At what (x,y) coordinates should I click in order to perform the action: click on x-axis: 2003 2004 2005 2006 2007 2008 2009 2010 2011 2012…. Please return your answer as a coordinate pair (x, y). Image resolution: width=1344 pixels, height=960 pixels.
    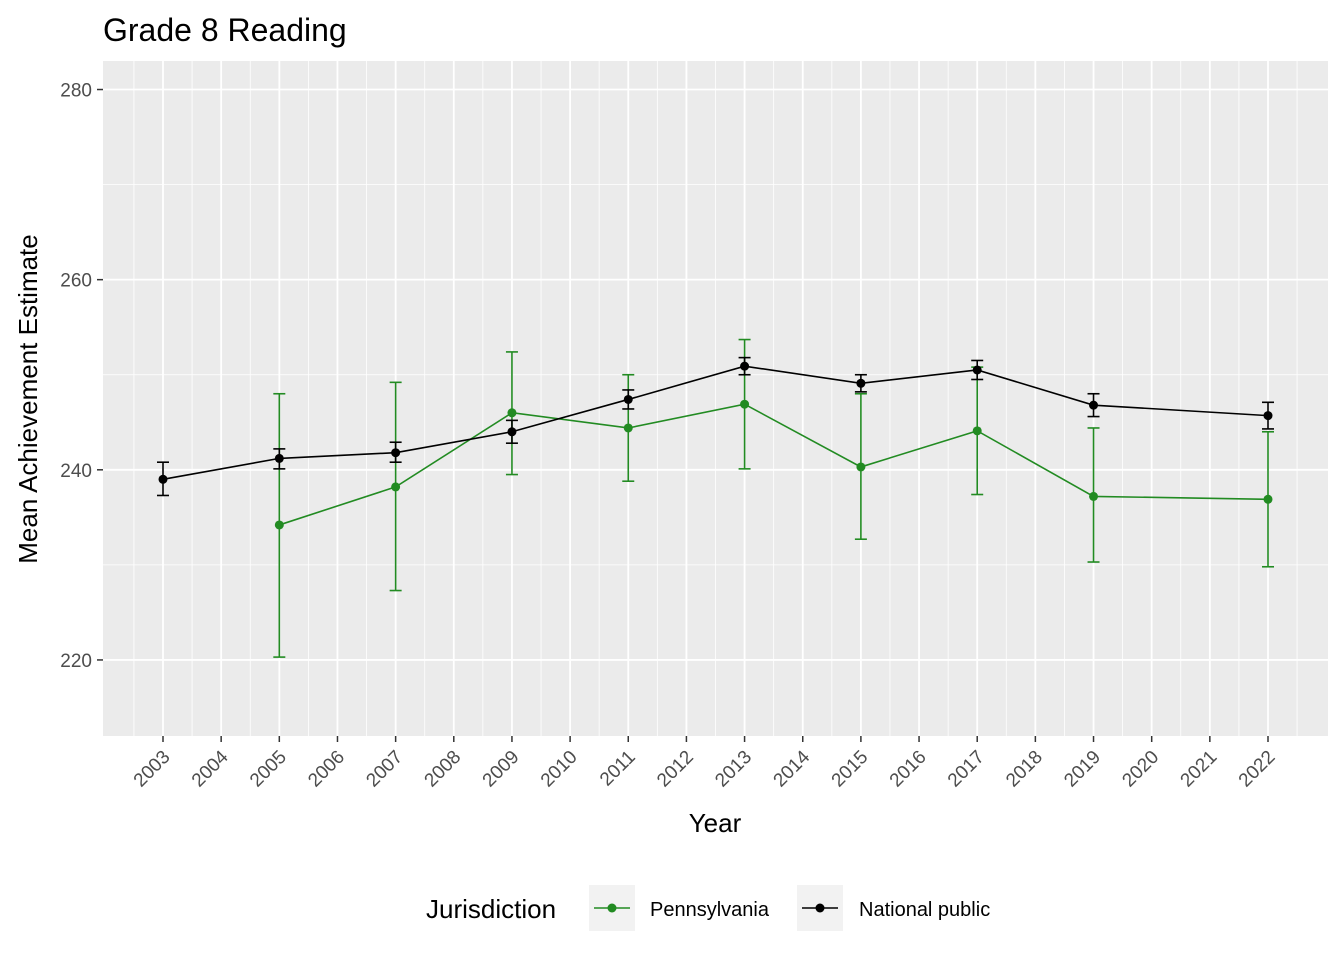
    Looking at the image, I should click on (705, 763).